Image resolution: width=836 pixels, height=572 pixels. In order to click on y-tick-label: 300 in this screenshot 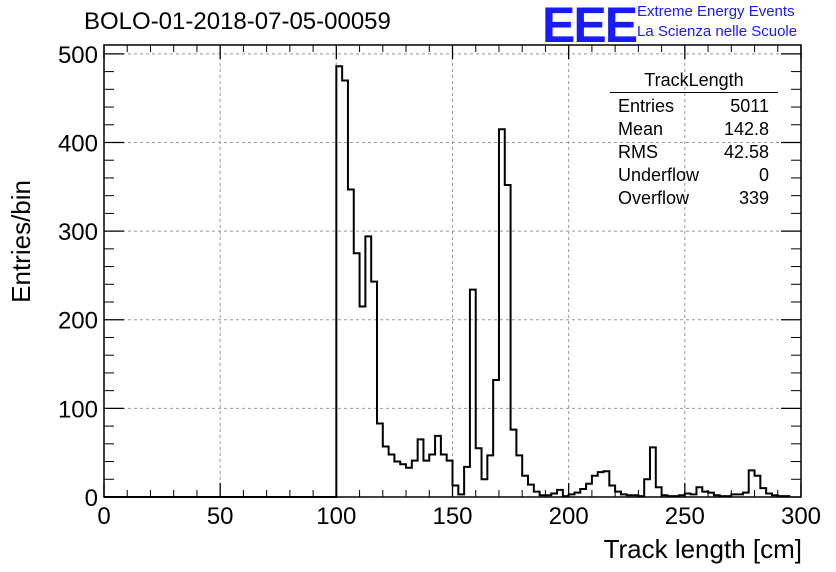, I will do `click(78, 232)`.